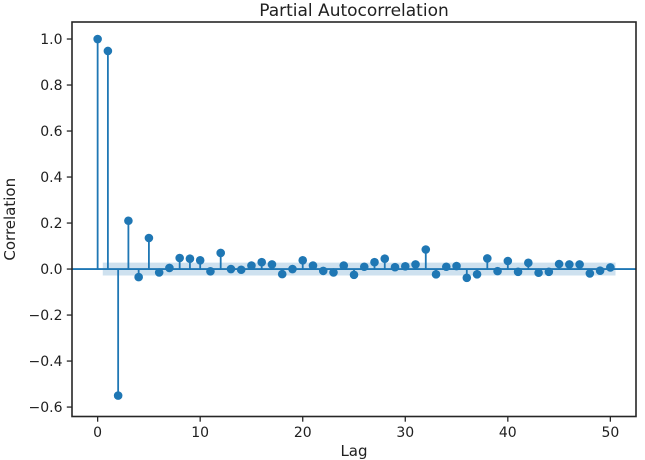 The image size is (645, 460). I want to click on y-tick-label: 0.4, so click(51, 178).